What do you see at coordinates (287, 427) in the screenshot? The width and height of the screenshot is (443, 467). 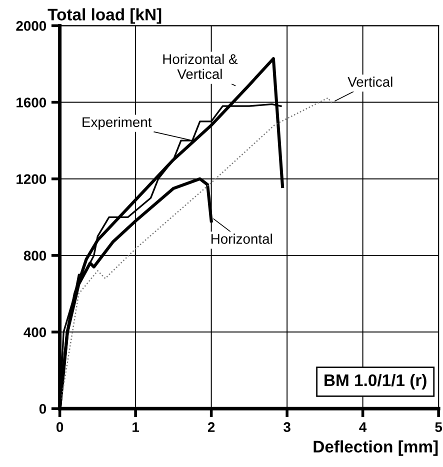 I see `x-tick-label: 3` at bounding box center [287, 427].